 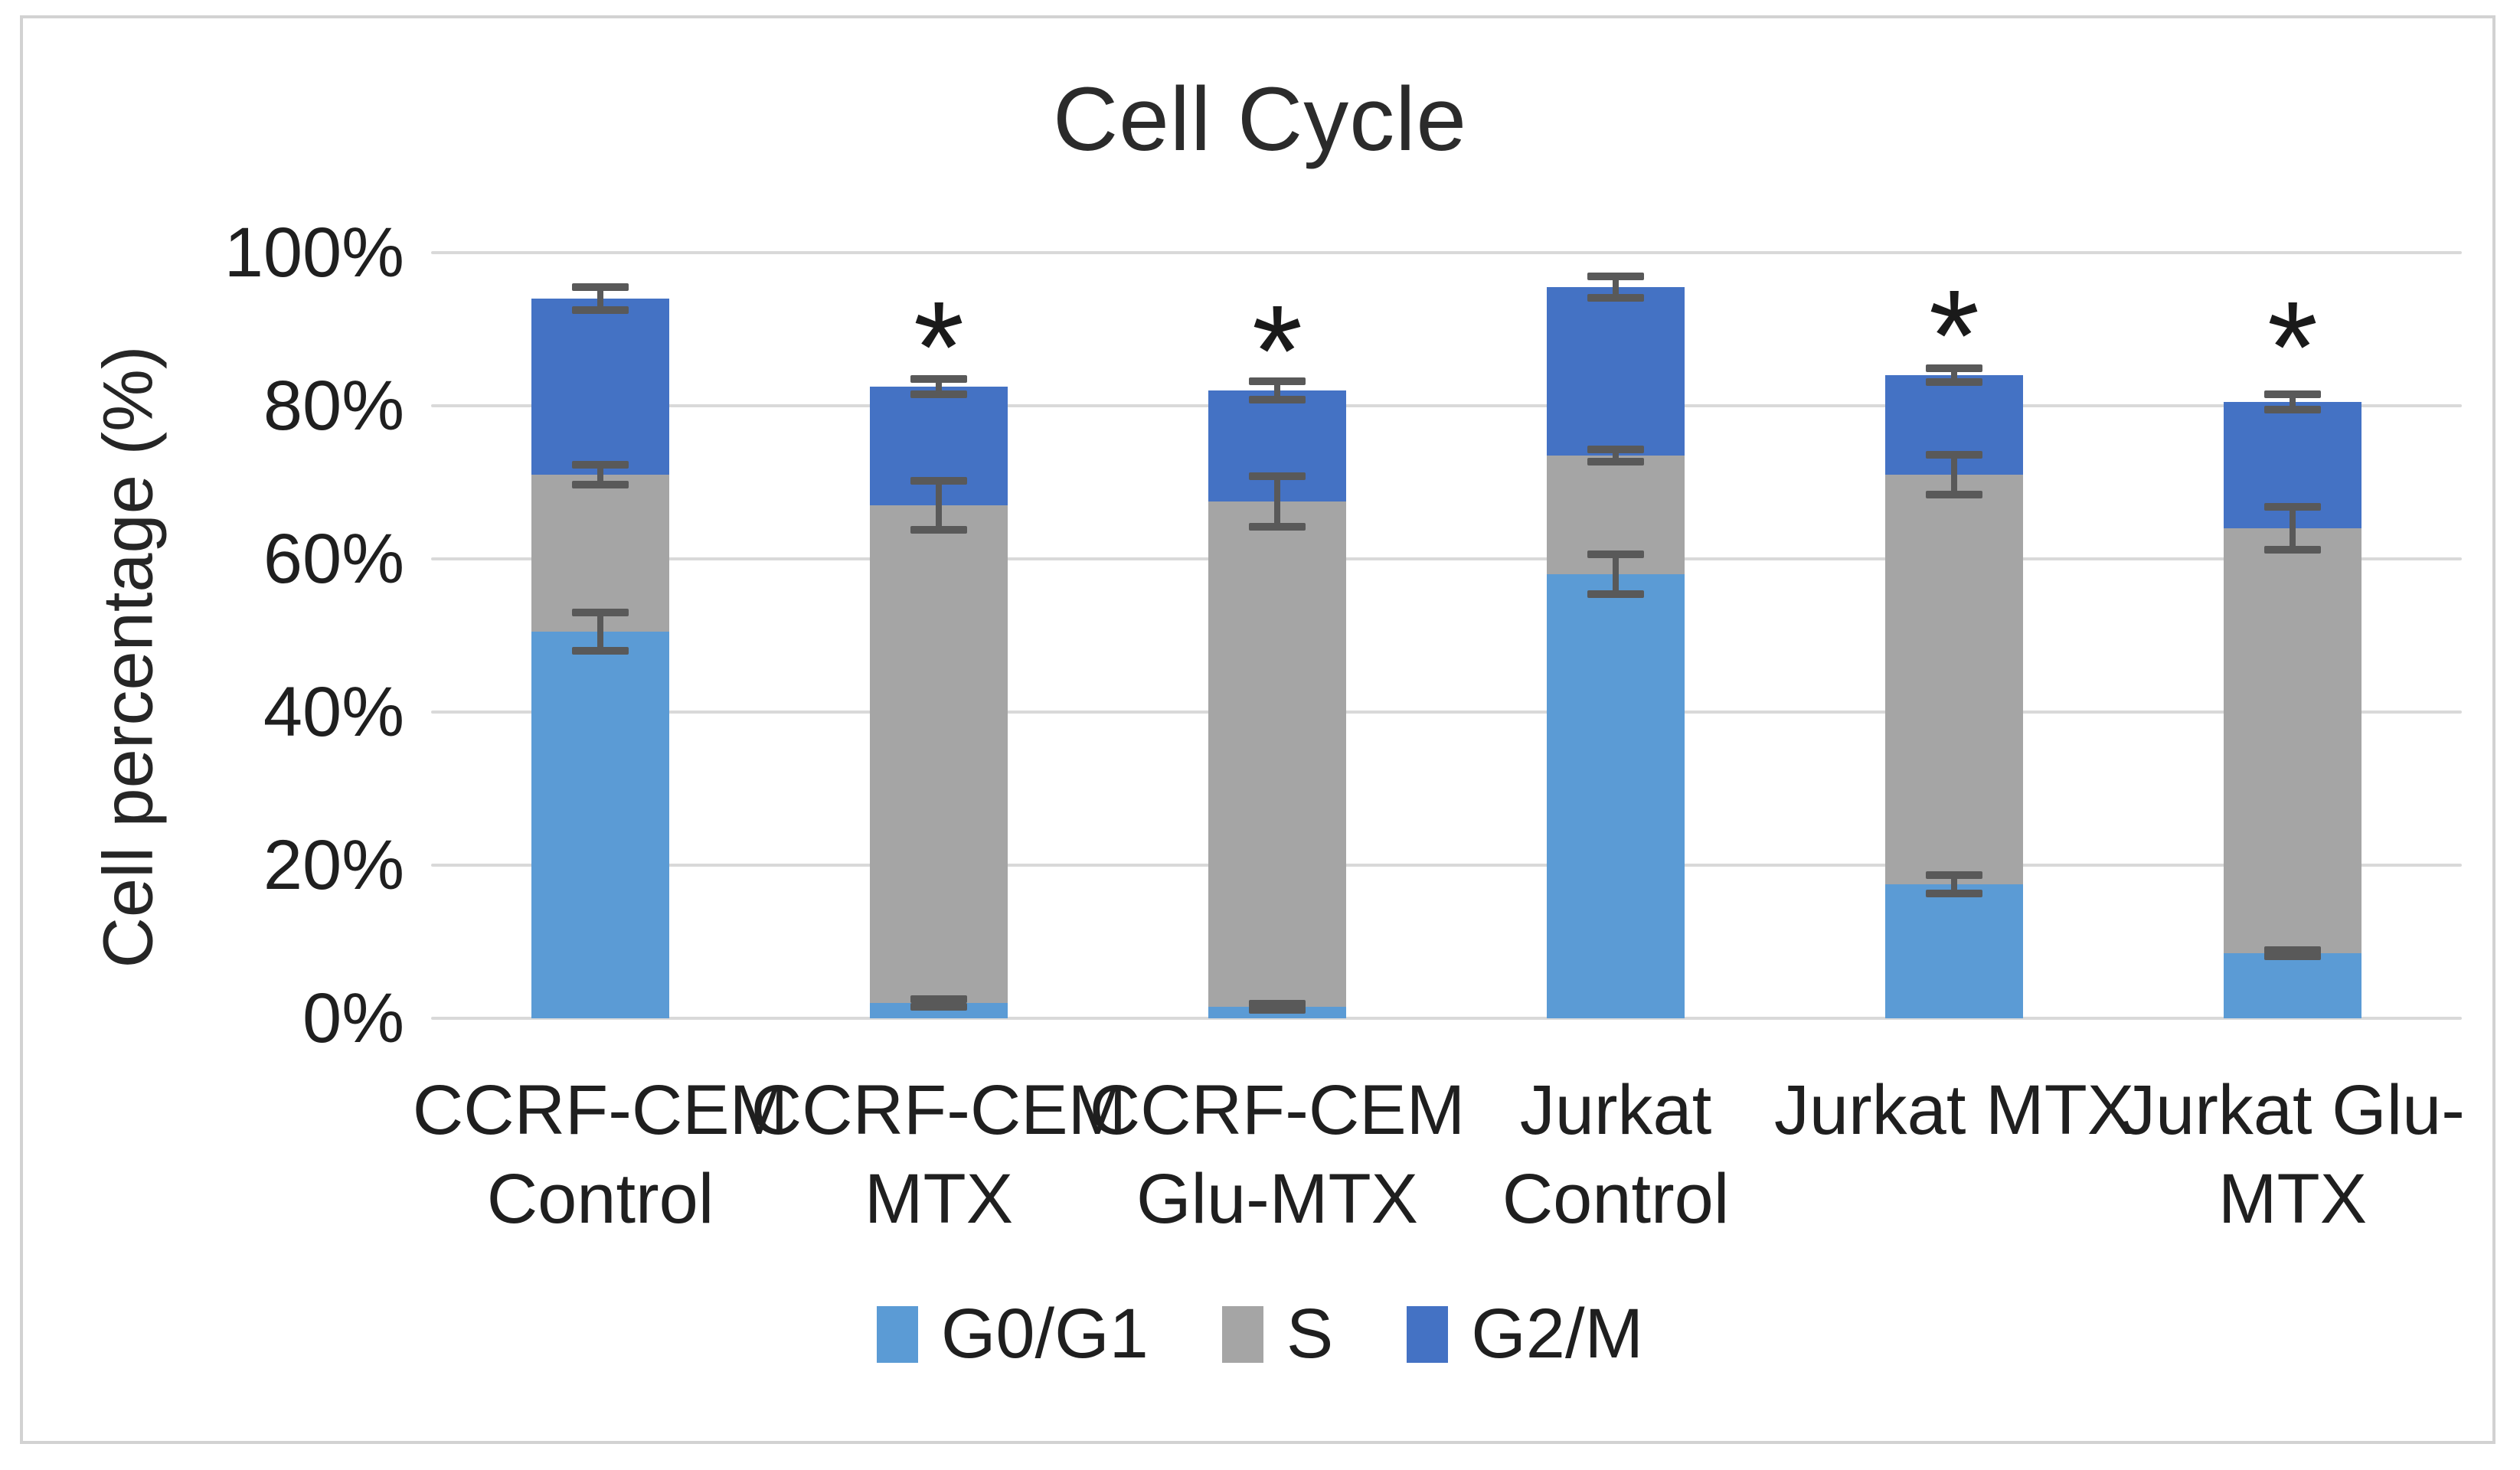 What do you see at coordinates (333, 559) in the screenshot?
I see `y-tick-label-60pct: 60%` at bounding box center [333, 559].